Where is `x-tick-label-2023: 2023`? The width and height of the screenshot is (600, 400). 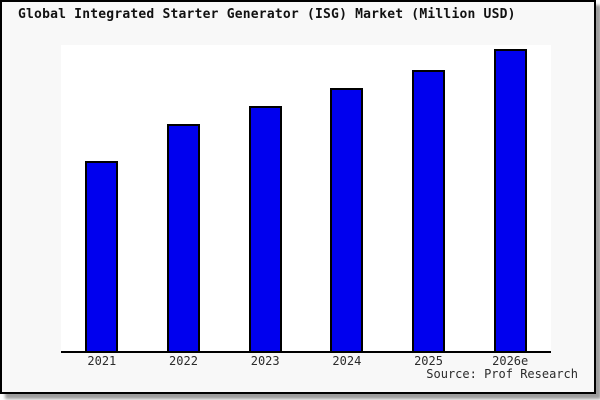
x-tick-label-2023: 2023 is located at coordinates (265, 361).